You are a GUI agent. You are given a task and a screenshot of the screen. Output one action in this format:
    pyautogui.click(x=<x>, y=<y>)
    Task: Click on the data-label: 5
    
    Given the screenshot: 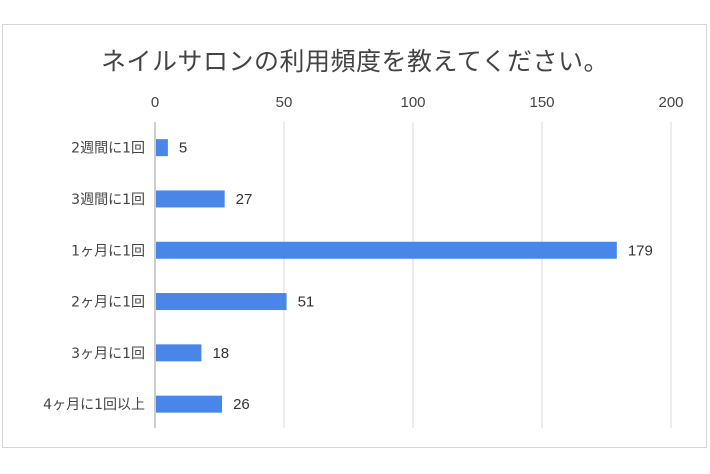 What is the action you would take?
    pyautogui.click(x=183, y=148)
    